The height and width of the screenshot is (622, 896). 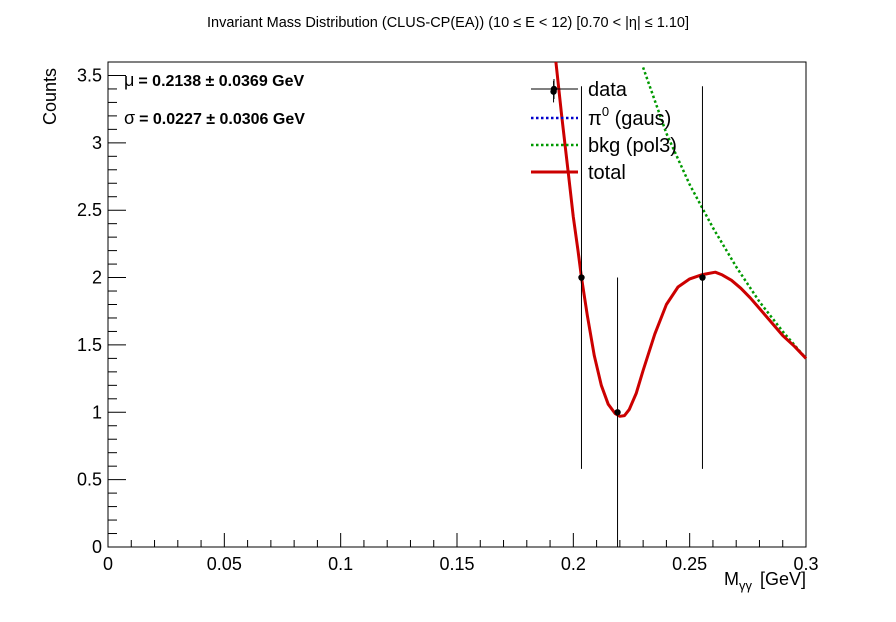 I want to click on x-tick-label: 0.25, so click(x=689, y=564).